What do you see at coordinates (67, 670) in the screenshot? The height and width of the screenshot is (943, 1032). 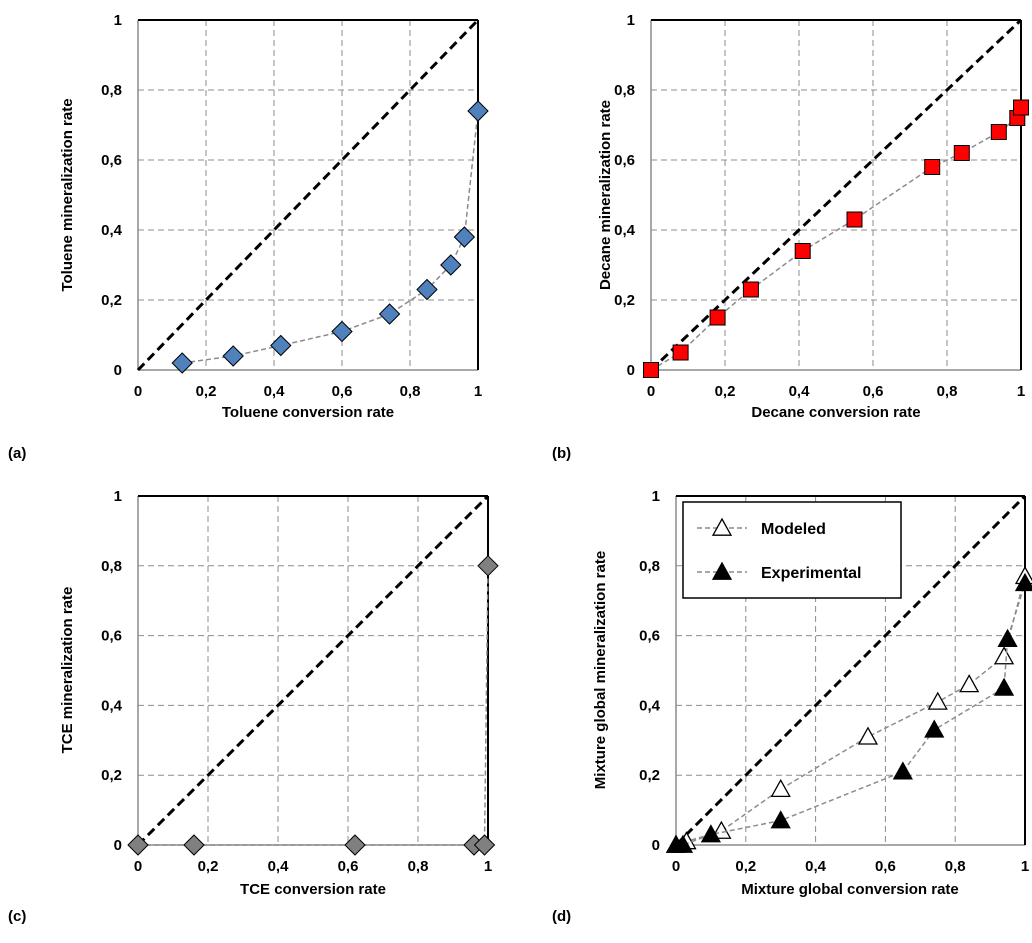 I see `y-axis-label: TCE mineralization rate` at bounding box center [67, 670].